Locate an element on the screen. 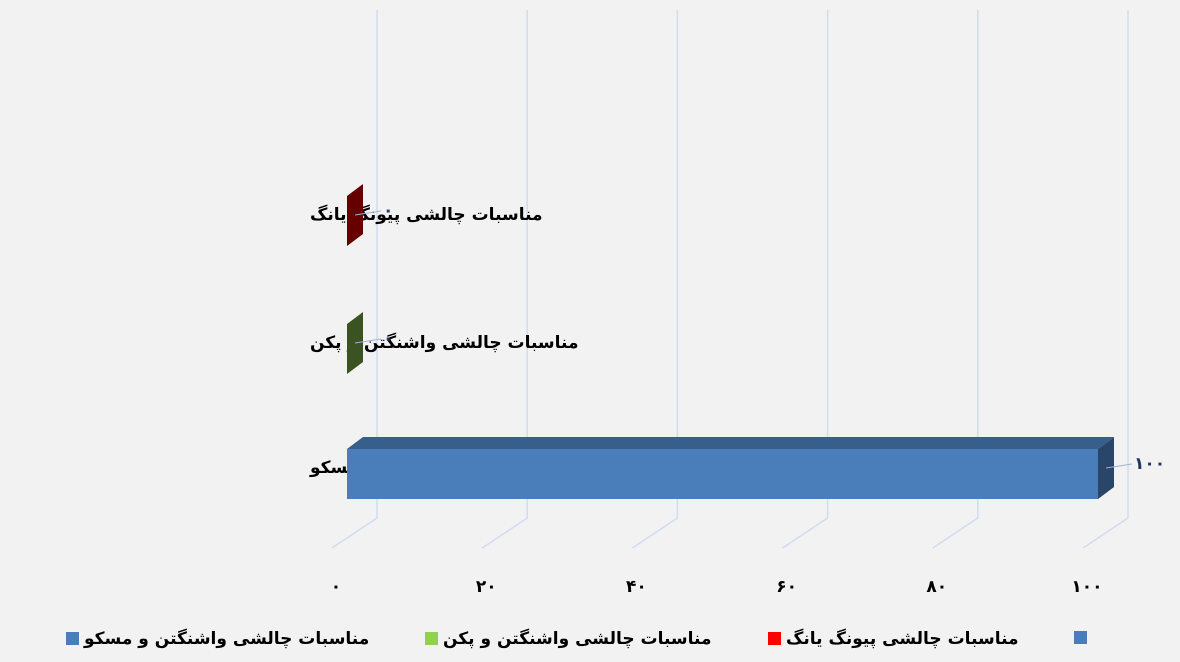  legend-label: مناسبات چالشی واشنگتن و مسکو is located at coordinates (226, 638).